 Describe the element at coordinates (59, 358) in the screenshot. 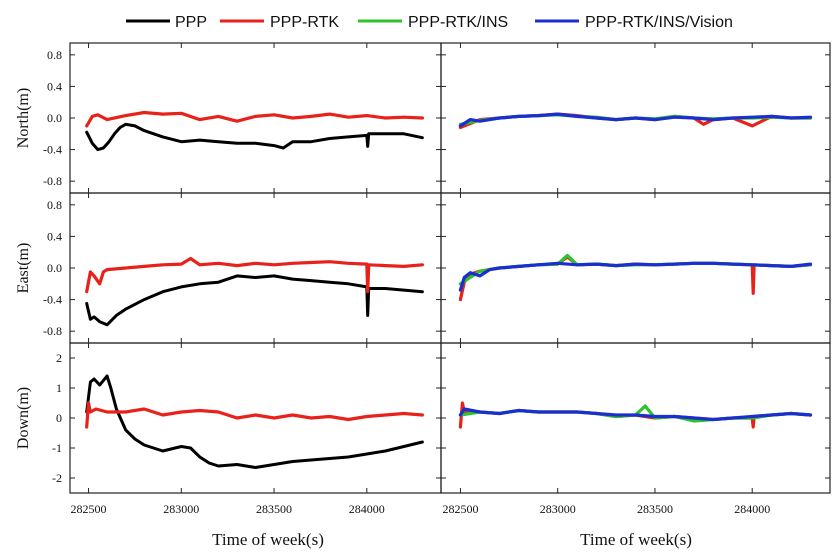

I see `y-tick-label: 2` at that location.